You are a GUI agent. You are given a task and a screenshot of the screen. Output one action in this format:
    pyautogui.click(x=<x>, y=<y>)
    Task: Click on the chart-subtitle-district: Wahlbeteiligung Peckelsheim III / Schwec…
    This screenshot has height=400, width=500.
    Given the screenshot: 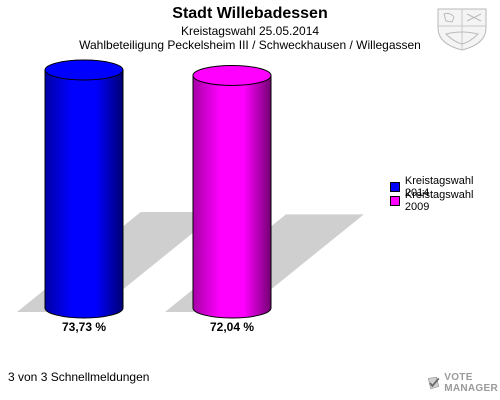 What is the action you would take?
    pyautogui.click(x=250, y=45)
    